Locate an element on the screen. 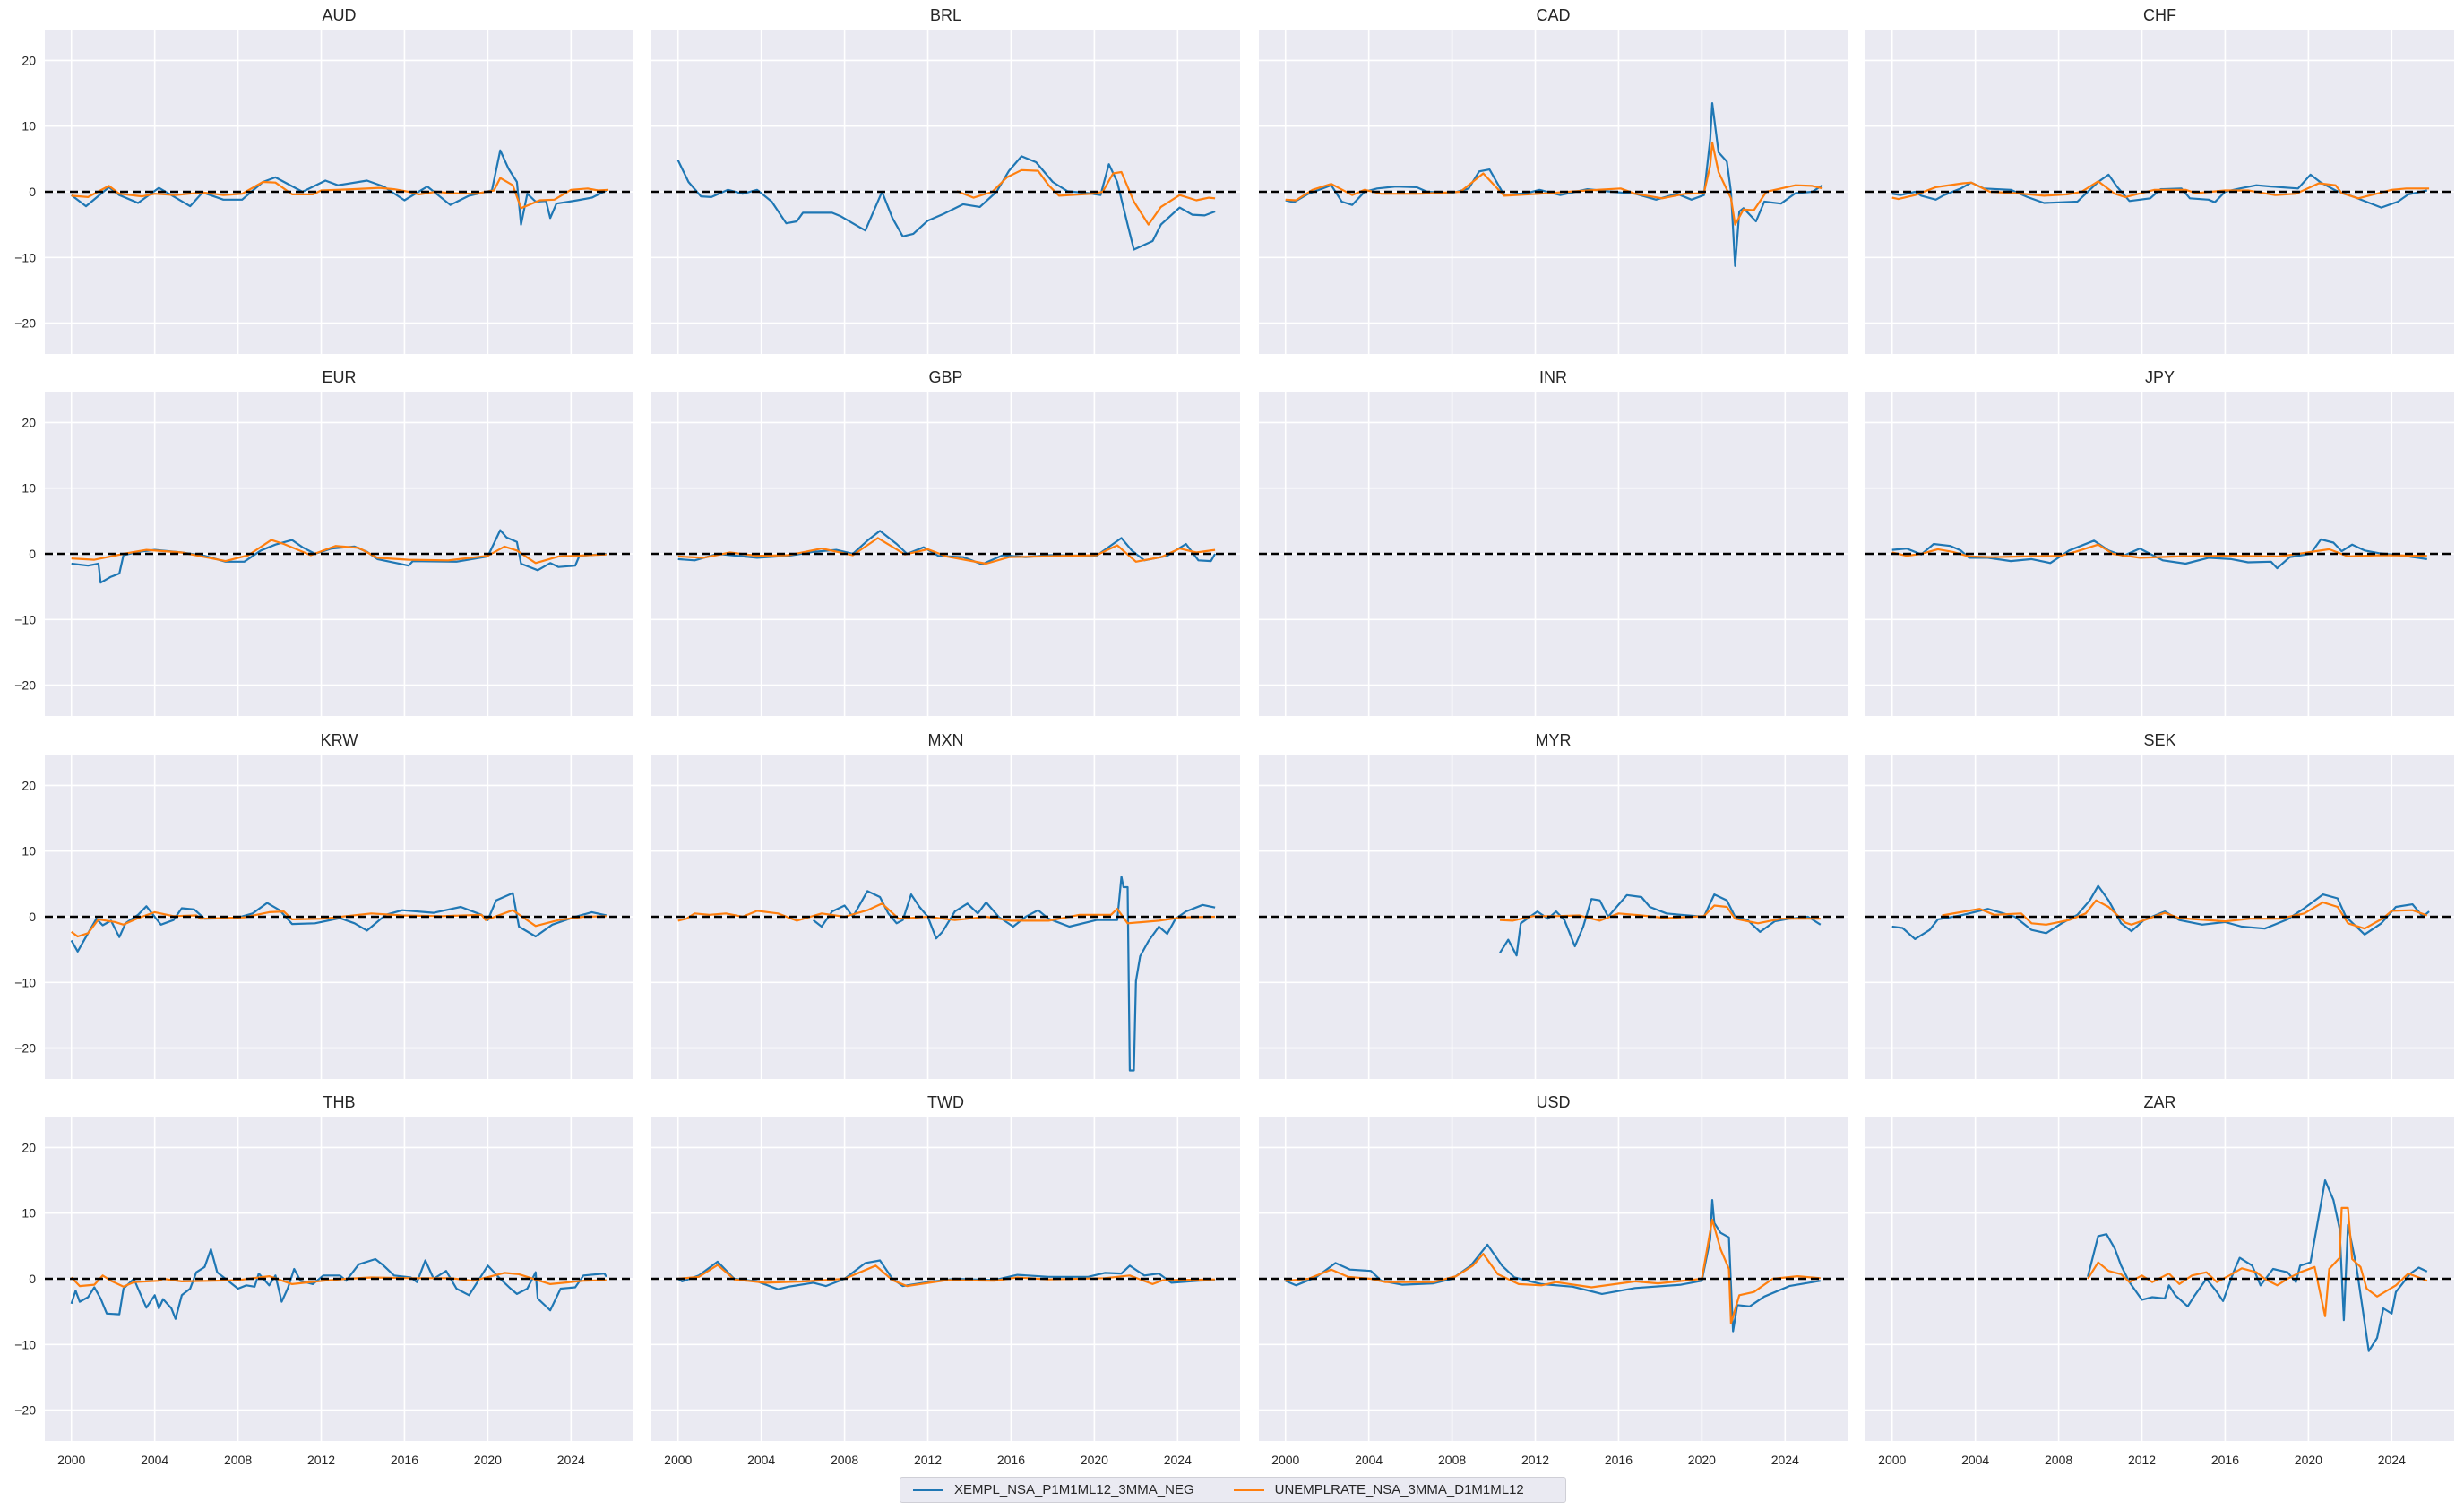 The image size is (2464, 1510). panel-title: MXN is located at coordinates (946, 740).